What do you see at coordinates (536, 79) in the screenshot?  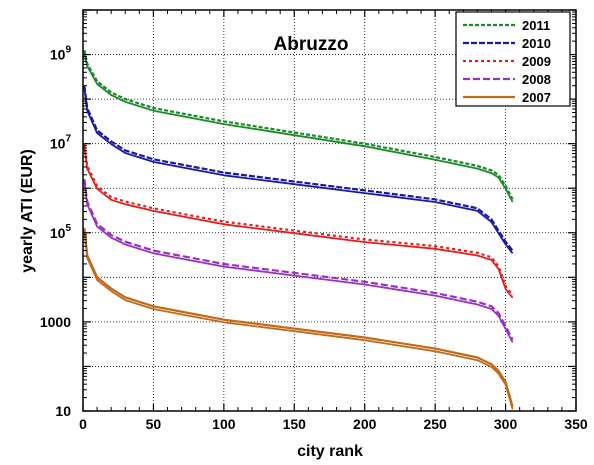 I see `legend-label-2008: 2008` at bounding box center [536, 79].